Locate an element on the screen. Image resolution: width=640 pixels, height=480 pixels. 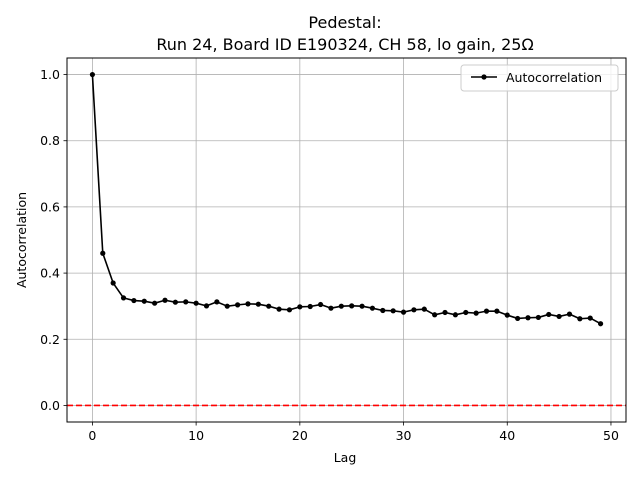
y-tick-label: 0.4 is located at coordinates (50, 273).